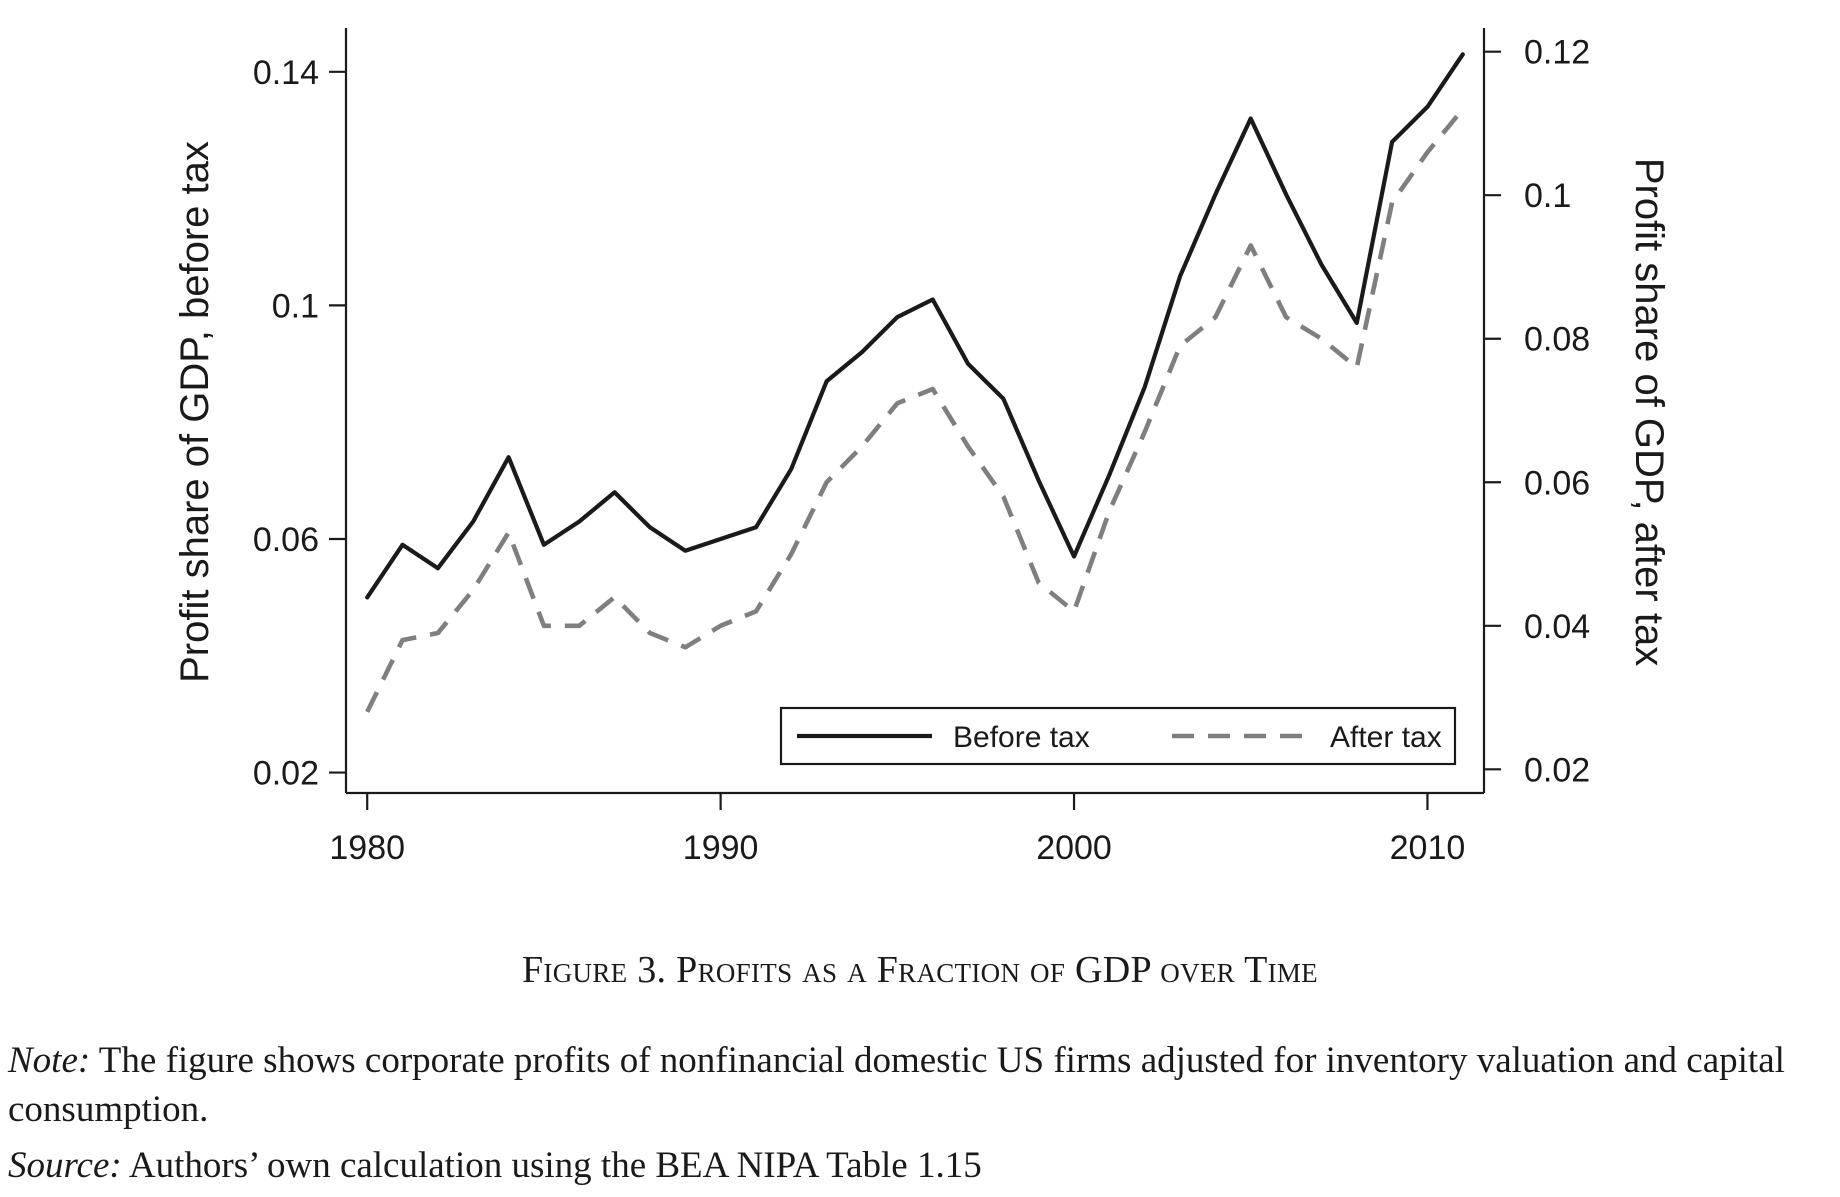  What do you see at coordinates (594, 970) in the screenshot?
I see `figure-label: Figure 3.` at bounding box center [594, 970].